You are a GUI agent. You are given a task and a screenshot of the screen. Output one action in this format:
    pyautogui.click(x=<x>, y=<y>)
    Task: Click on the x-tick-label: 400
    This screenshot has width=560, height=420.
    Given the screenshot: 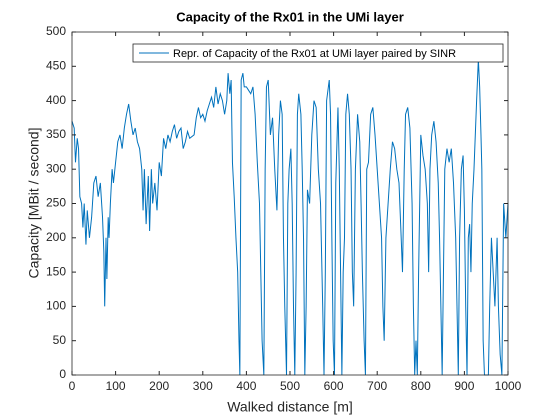 What is the action you would take?
    pyautogui.click(x=246, y=386)
    